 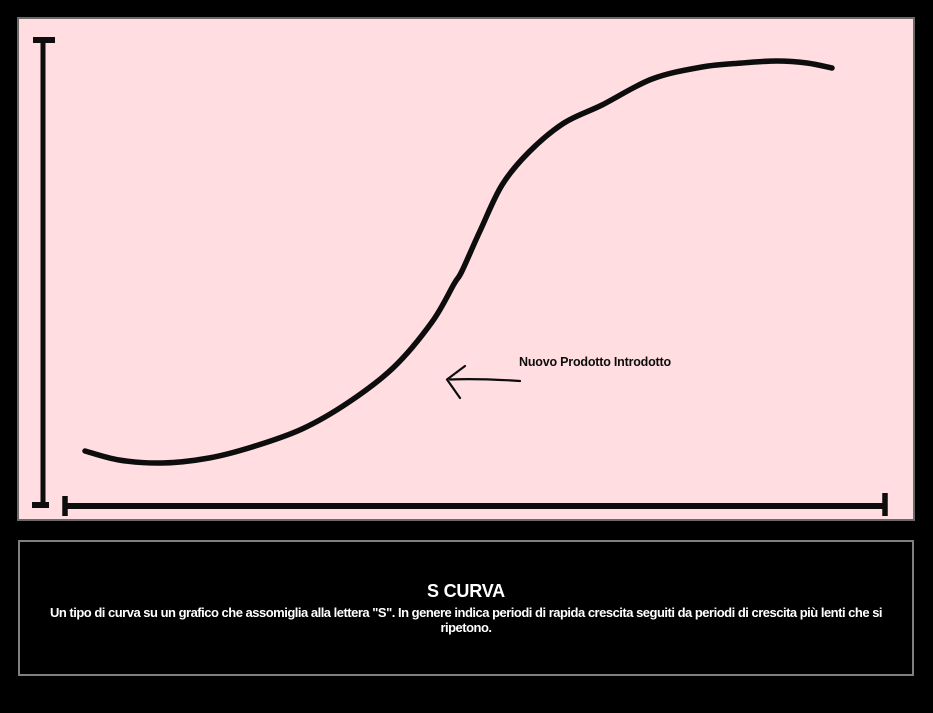 I want to click on left-arrow-shaft, so click(x=485, y=380).